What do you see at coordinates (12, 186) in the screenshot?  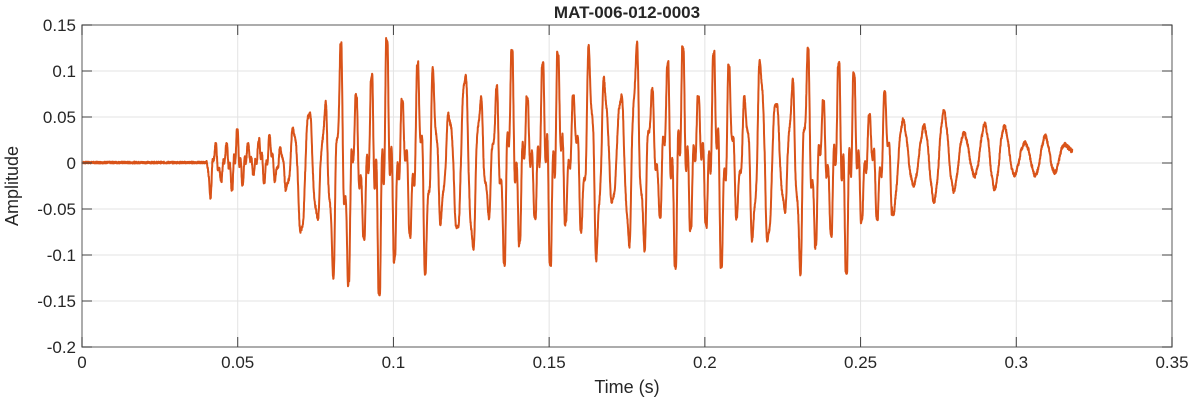 I see `y-axis-label: Amplitude` at bounding box center [12, 186].